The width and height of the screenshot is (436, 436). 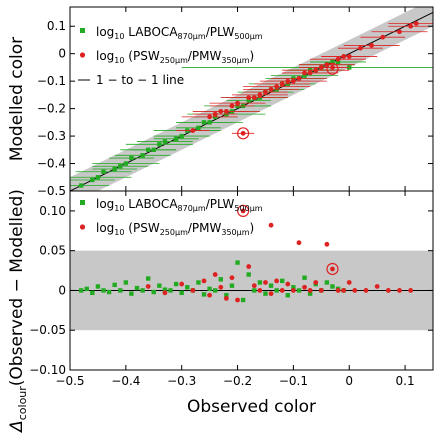 I want to click on top-ytick-label: −0.5, so click(x=51, y=191).